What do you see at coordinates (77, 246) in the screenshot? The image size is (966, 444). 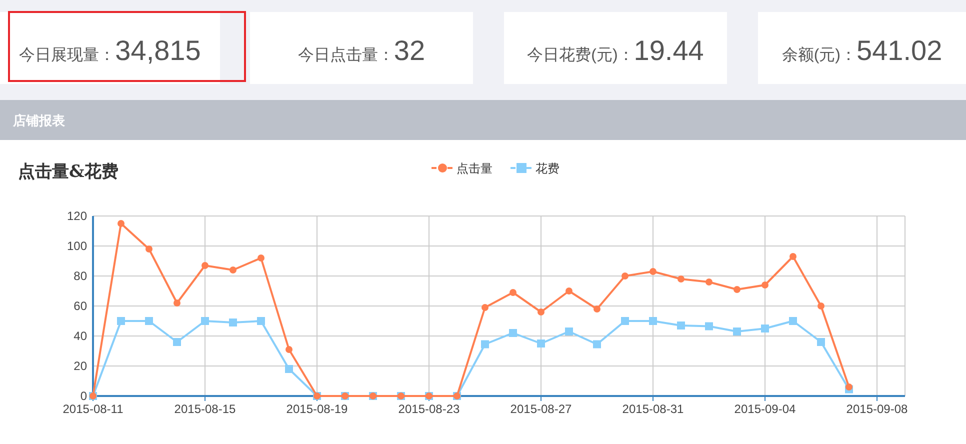 I see `y-tick-label: 100` at bounding box center [77, 246].